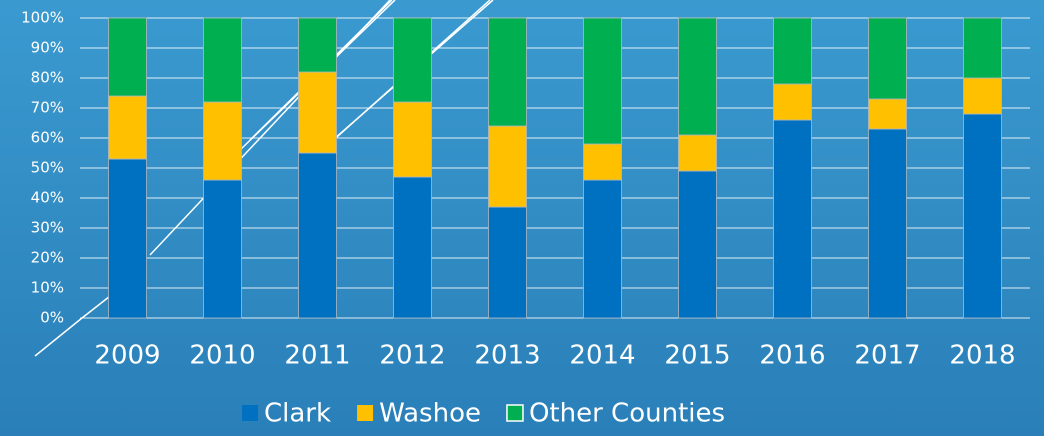 This screenshot has width=1044, height=436. Describe the element at coordinates (47, 48) in the screenshot. I see `y-tick-label: 90%` at that location.